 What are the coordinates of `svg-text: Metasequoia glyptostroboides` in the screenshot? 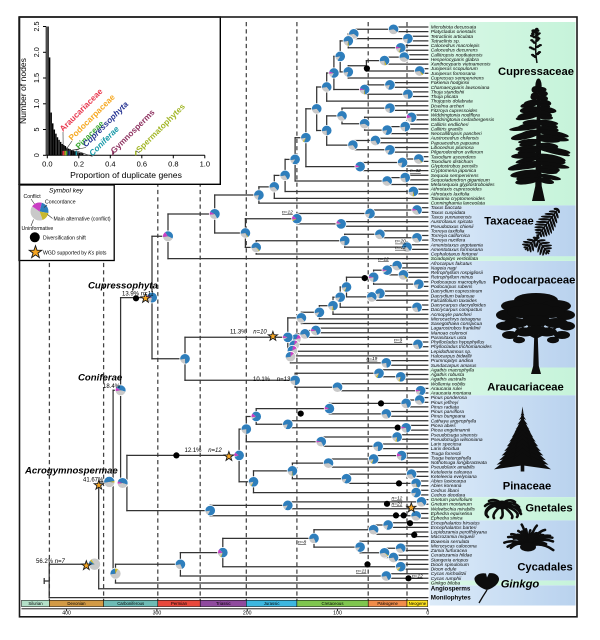 It's located at (463, 185).